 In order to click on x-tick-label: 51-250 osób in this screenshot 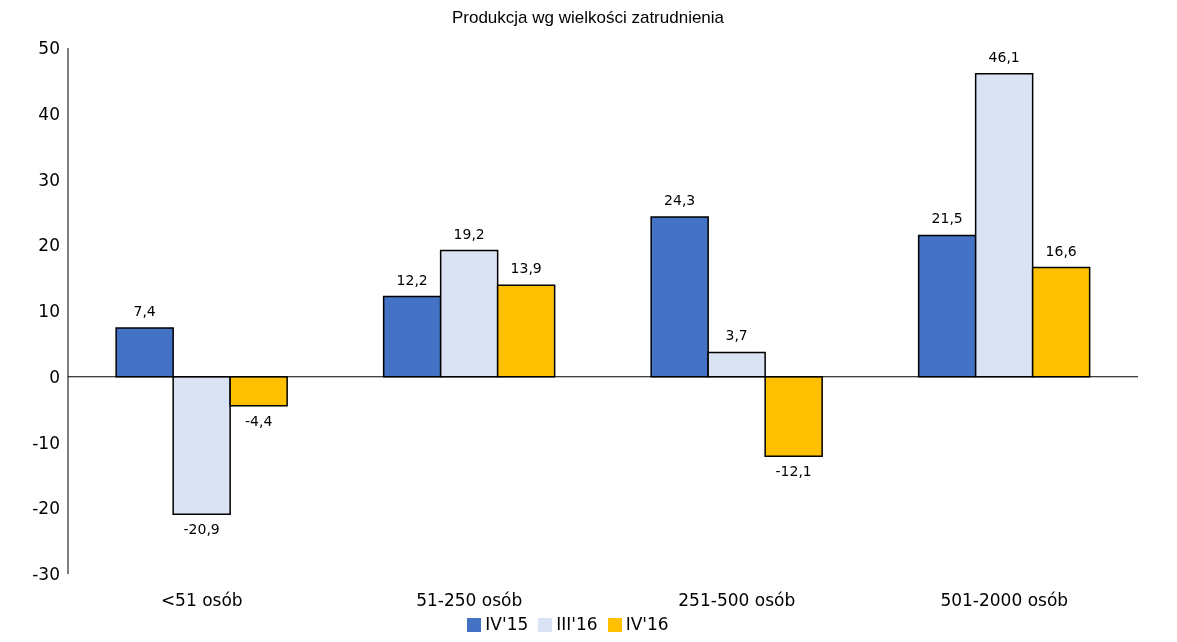, I will do `click(469, 600)`.